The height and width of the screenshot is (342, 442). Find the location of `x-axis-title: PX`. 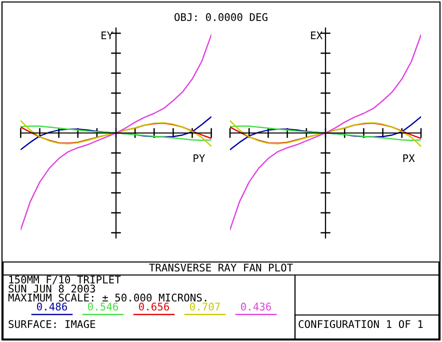

x-axis-title: PX is located at coordinates (409, 158).